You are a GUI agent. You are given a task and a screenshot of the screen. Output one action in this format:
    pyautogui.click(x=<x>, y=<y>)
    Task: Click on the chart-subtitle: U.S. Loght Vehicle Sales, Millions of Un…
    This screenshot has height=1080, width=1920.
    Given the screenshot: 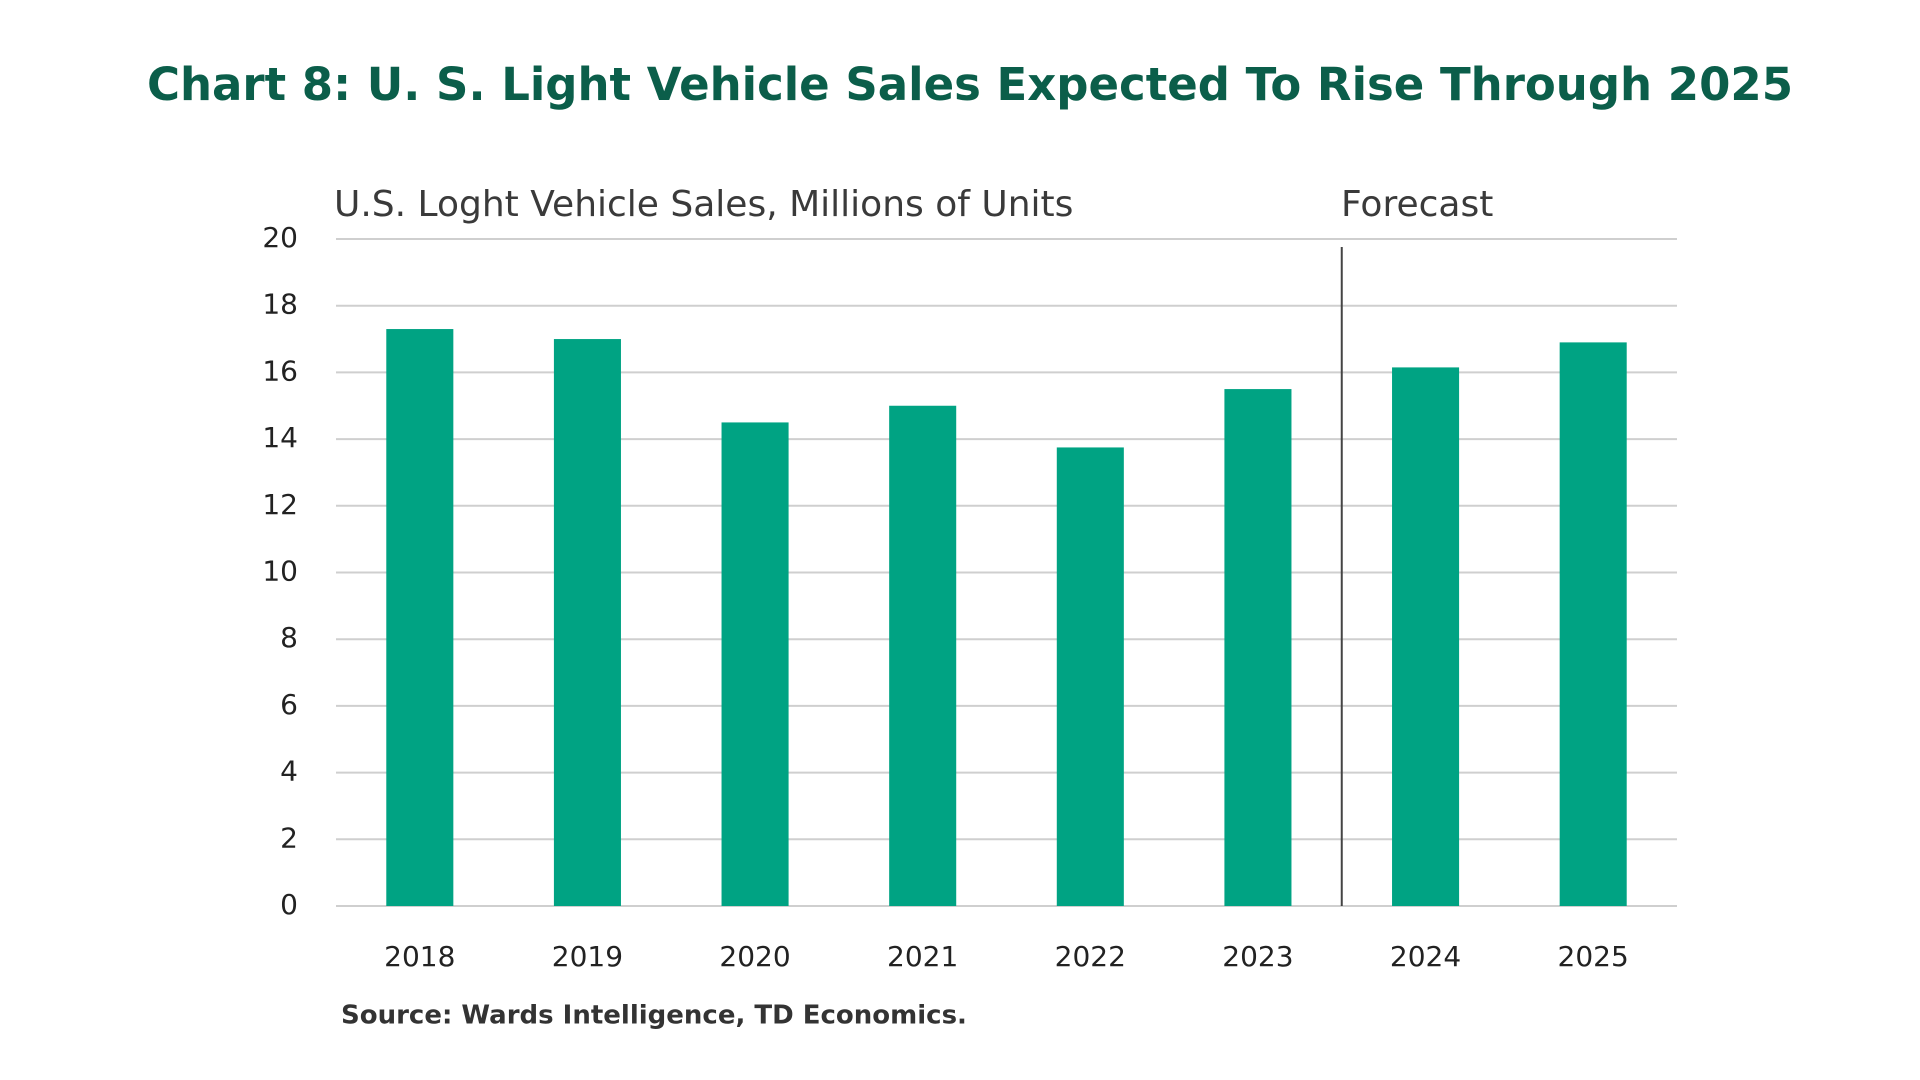 What is the action you would take?
    pyautogui.click(x=703, y=204)
    